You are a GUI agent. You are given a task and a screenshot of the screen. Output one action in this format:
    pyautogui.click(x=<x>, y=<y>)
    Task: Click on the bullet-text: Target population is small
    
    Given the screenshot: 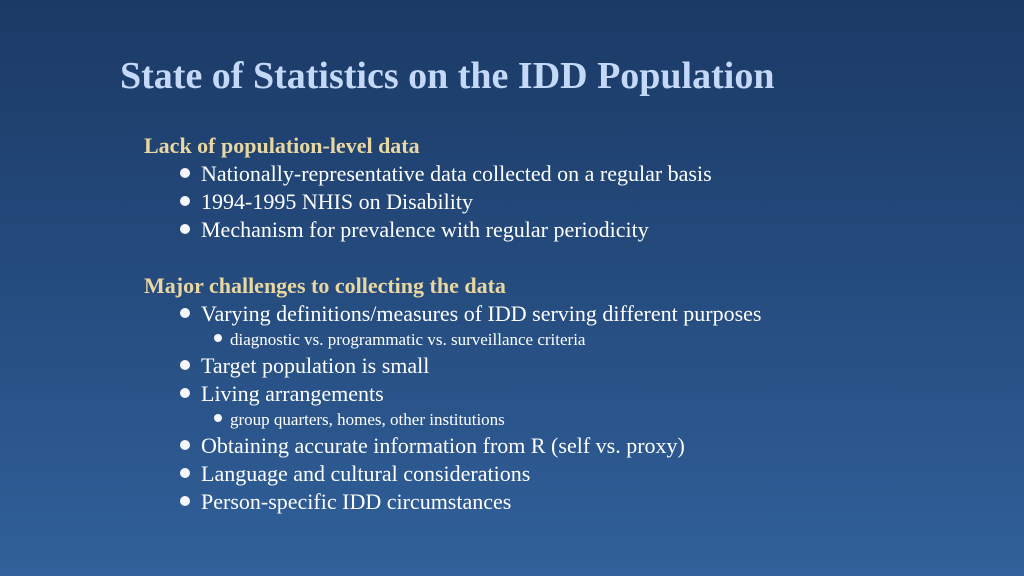 What is the action you would take?
    pyautogui.click(x=315, y=365)
    